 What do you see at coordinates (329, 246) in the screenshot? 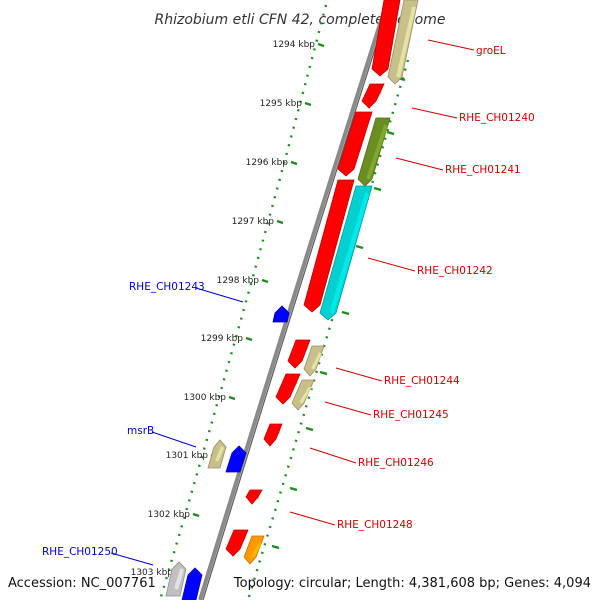
I see `gene-RHE_CH01242` at bounding box center [329, 246].